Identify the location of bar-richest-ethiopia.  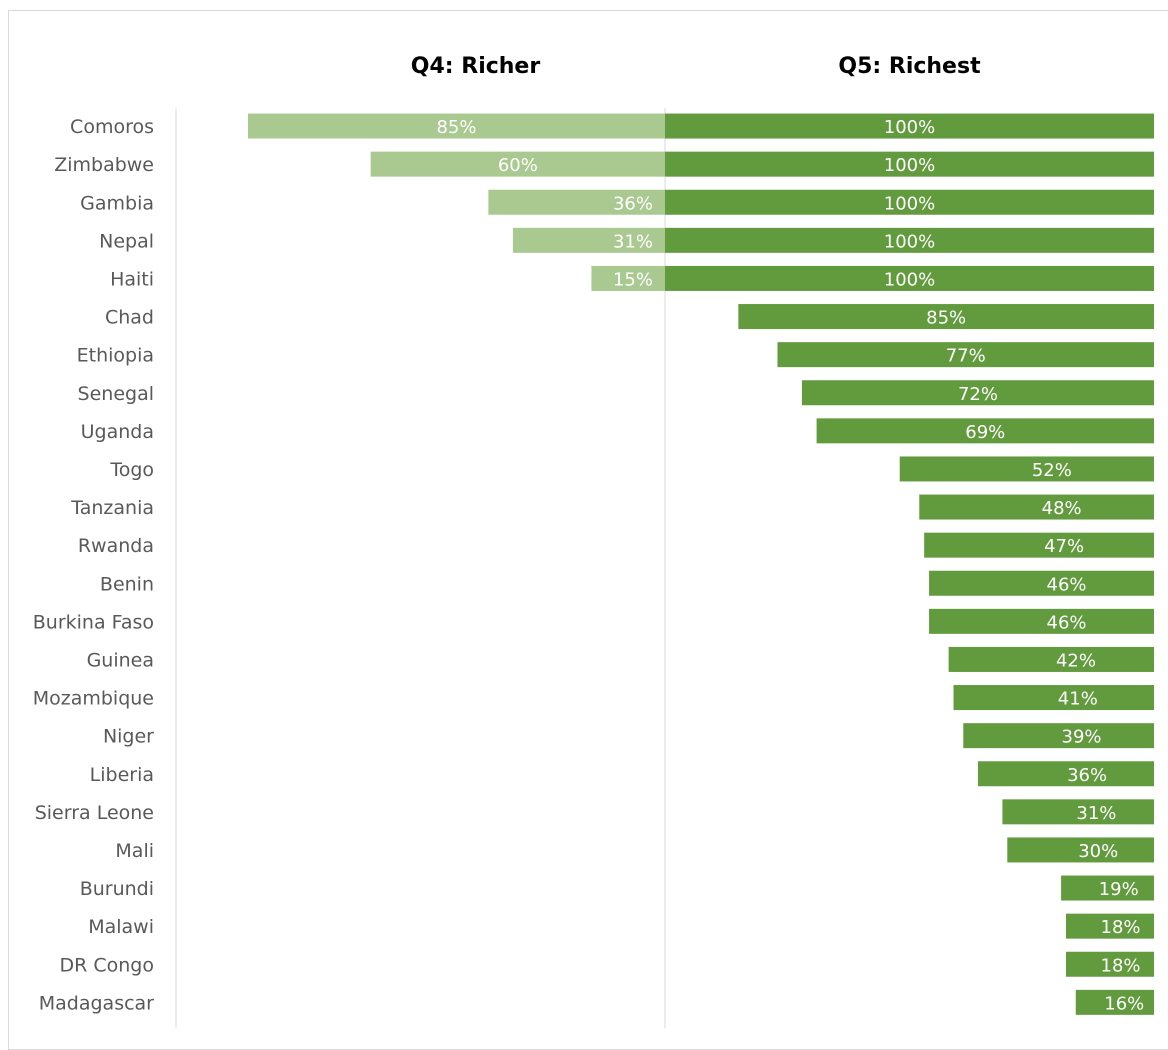
(965, 355).